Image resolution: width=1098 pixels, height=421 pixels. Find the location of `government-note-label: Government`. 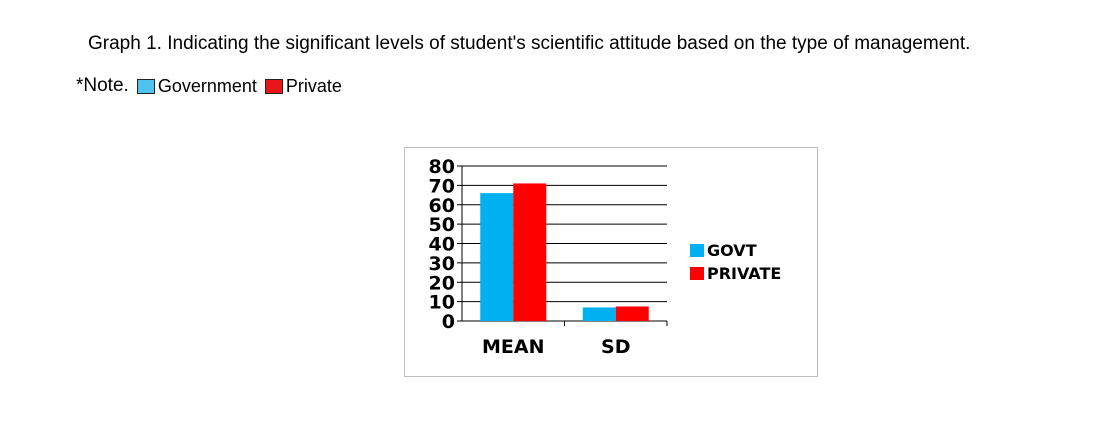

government-note-label: Government is located at coordinates (207, 85).